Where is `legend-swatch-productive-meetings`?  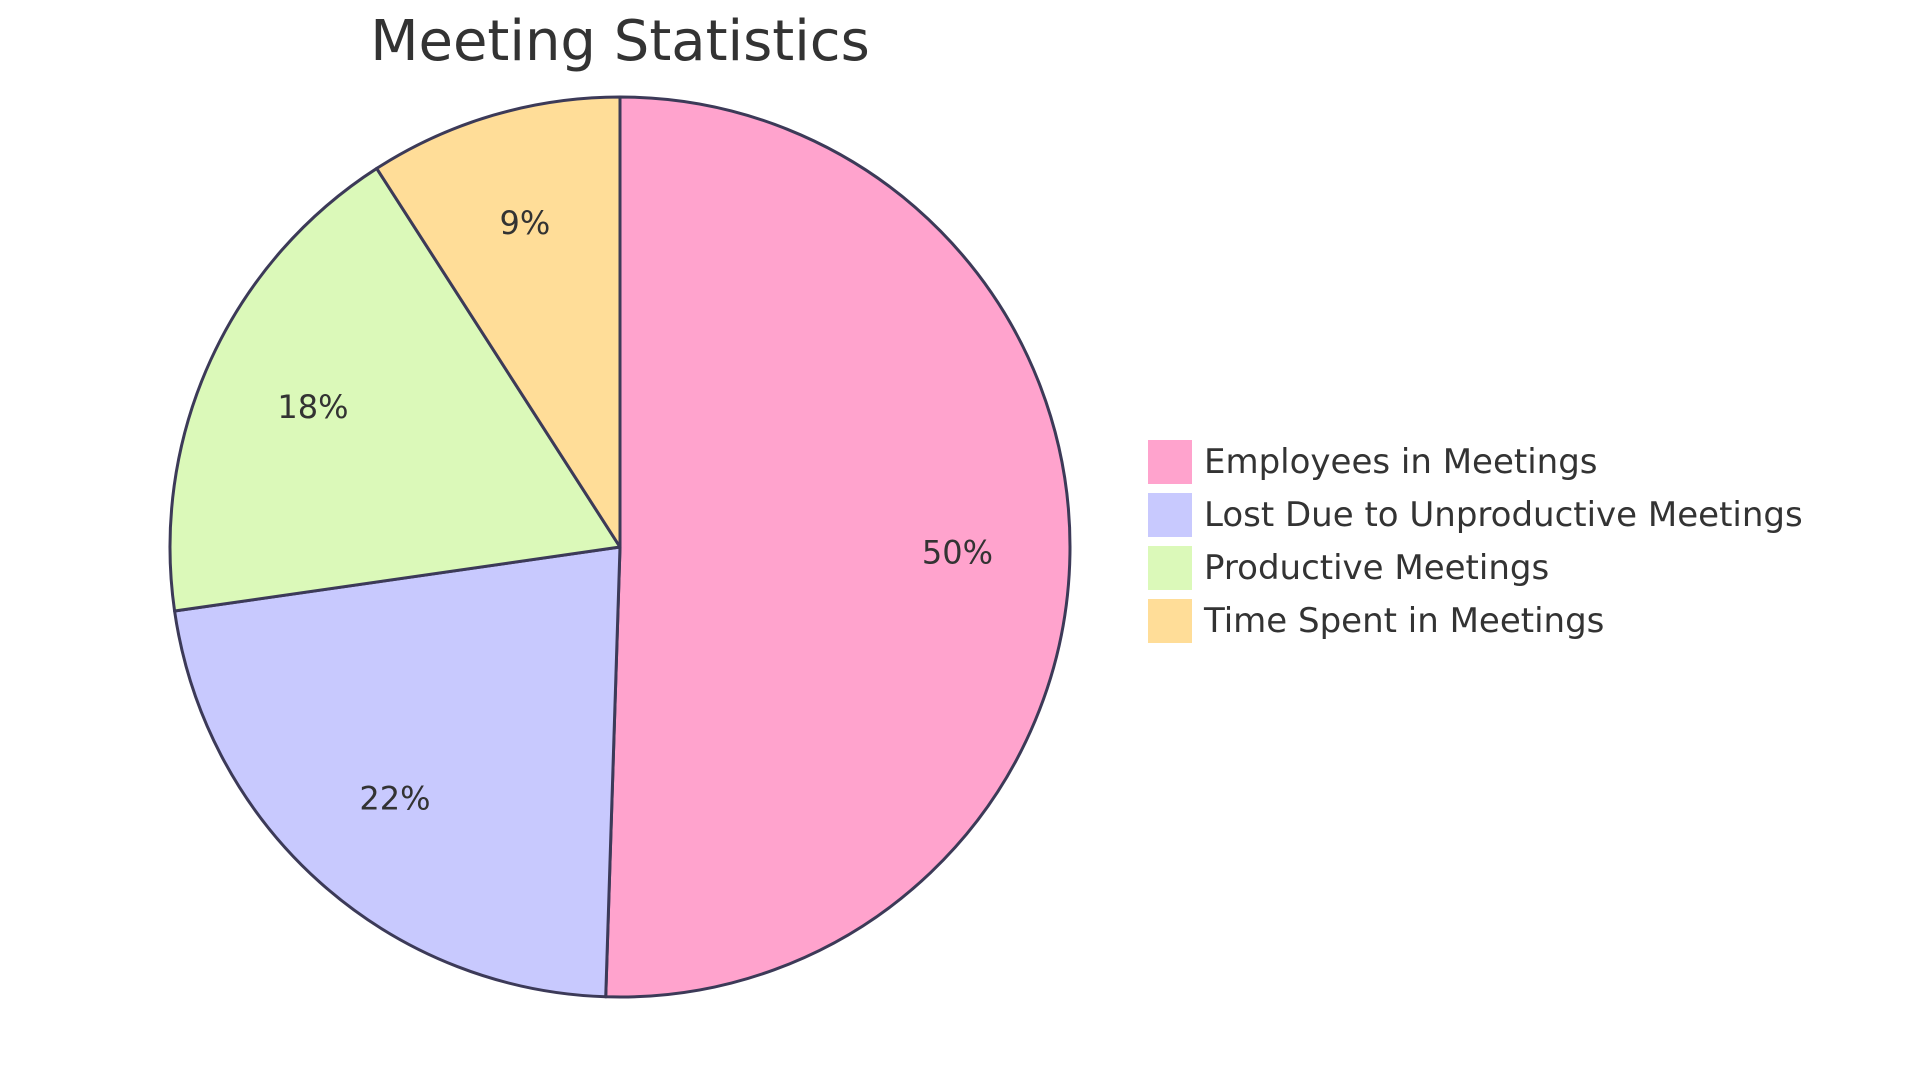
legend-swatch-productive-meetings is located at coordinates (1170, 568).